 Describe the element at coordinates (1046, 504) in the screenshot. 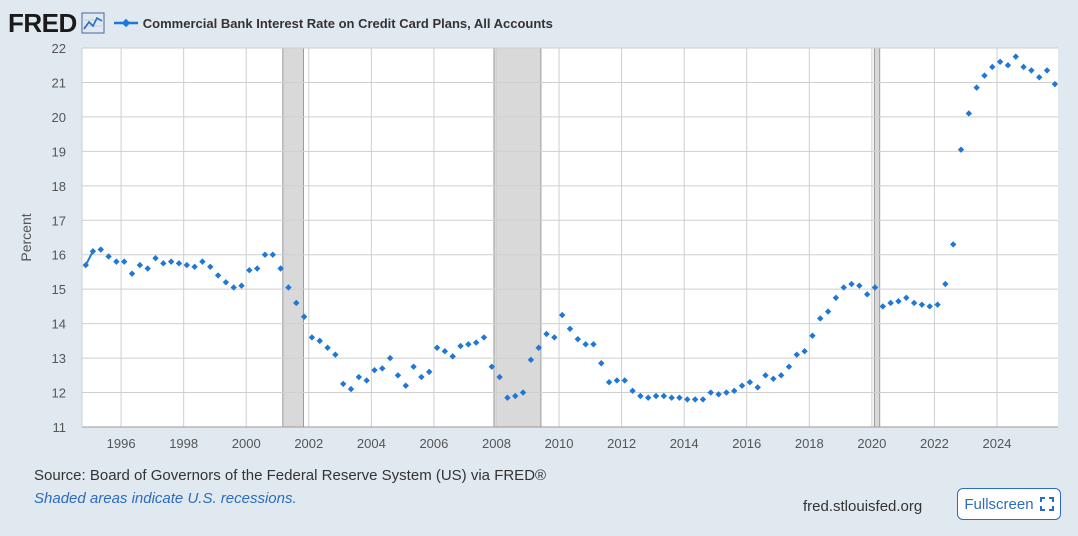

I see `fullscreen-icon` at that location.